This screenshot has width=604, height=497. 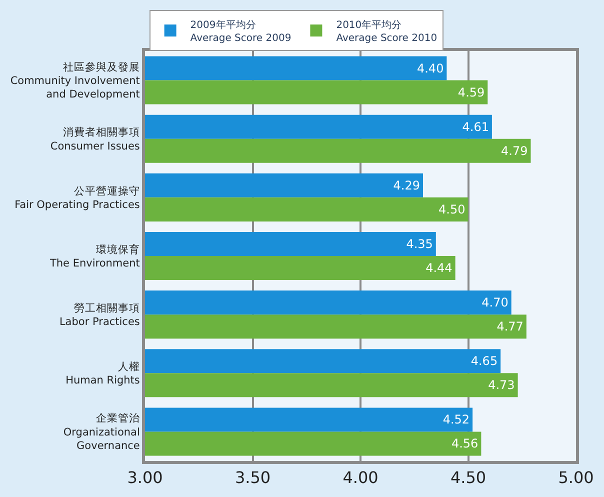 I want to click on data-label: 4.44, so click(x=439, y=268).